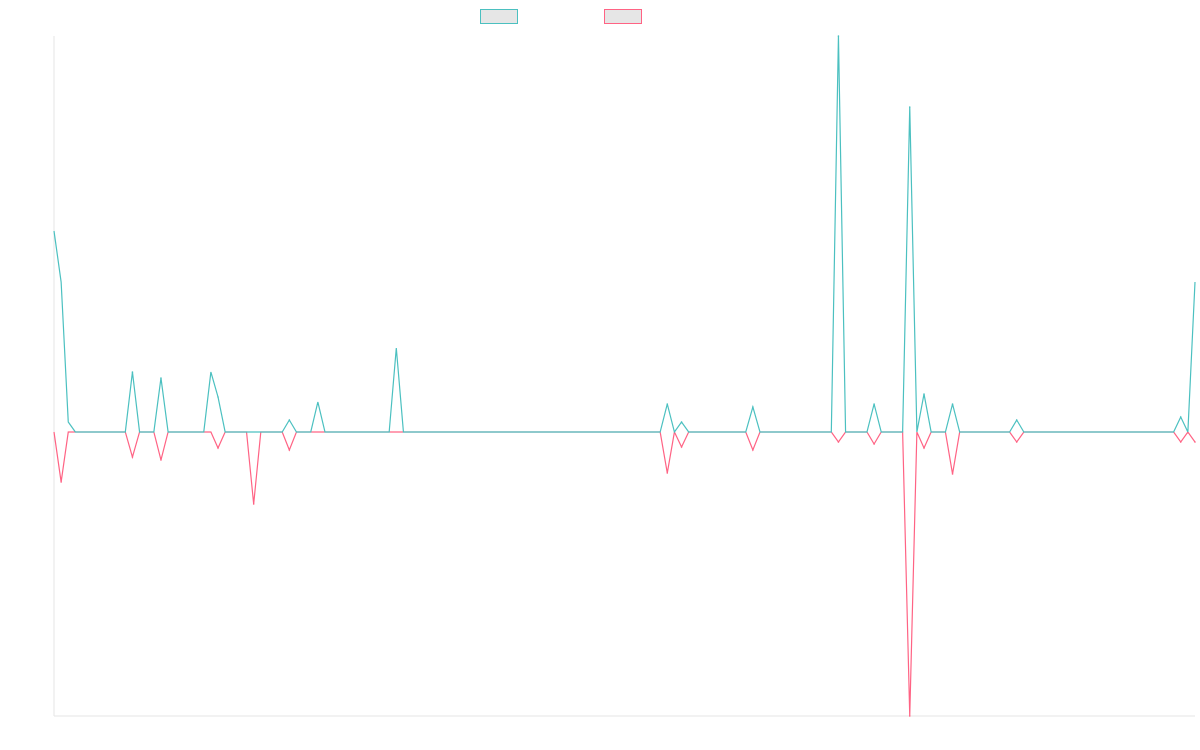 The height and width of the screenshot is (750, 1200). Describe the element at coordinates (600, 18) in the screenshot. I see `legend` at that location.